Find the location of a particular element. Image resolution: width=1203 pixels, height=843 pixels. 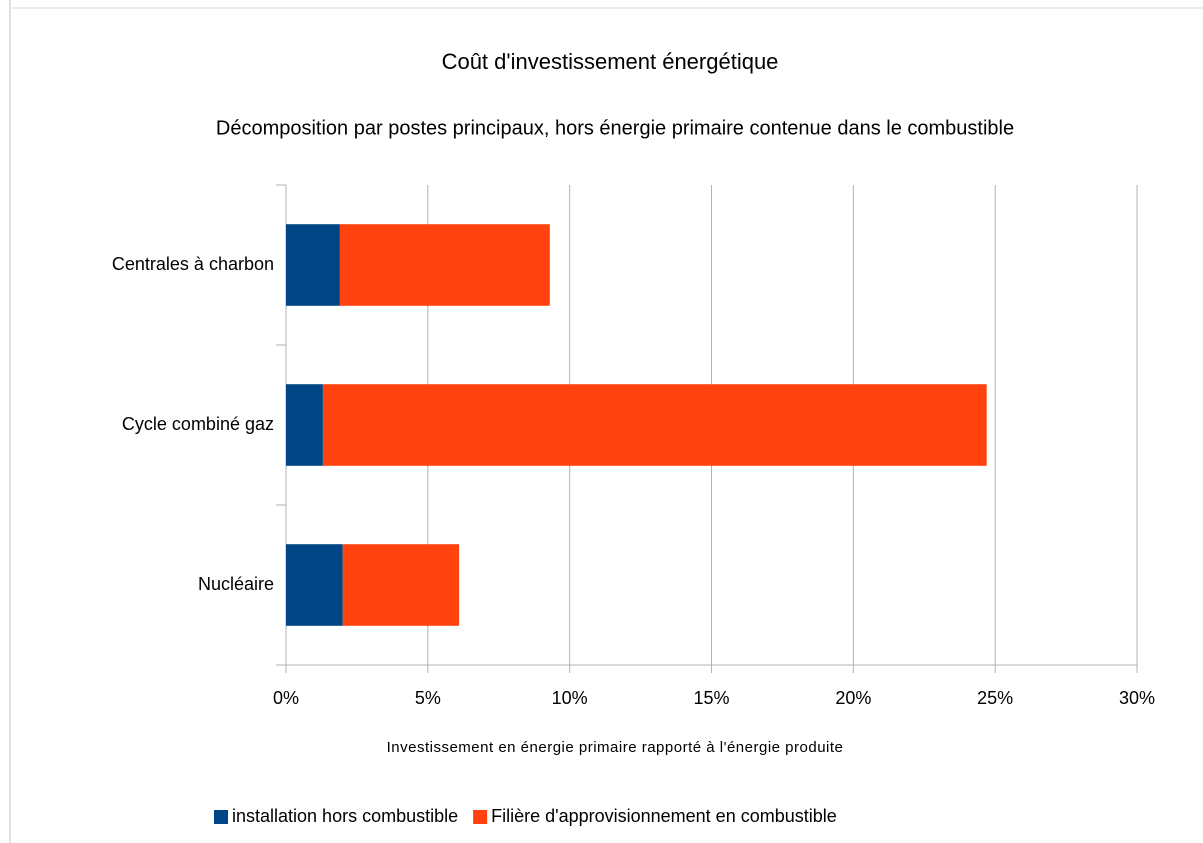

legend-label: installation hors combustible is located at coordinates (345, 816).